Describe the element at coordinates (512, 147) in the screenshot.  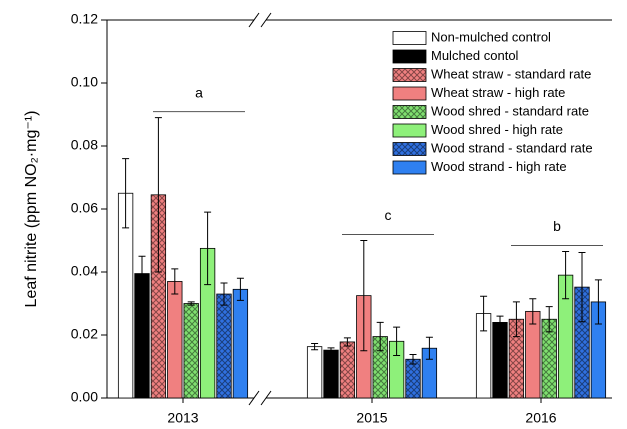
I see `legend-label: Wood strand - standard rate` at that location.